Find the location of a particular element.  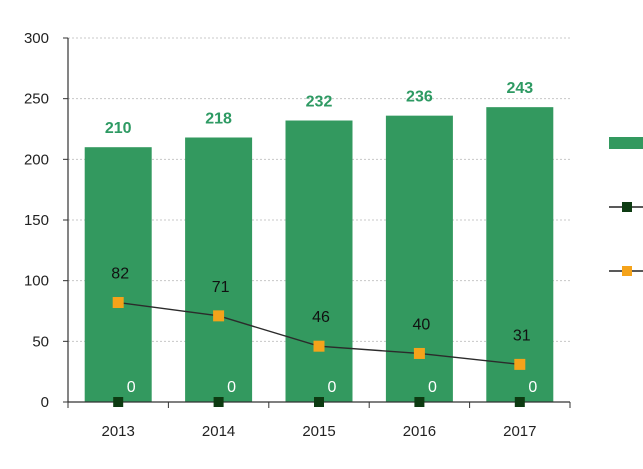

bar-value-label: 236 is located at coordinates (419, 97).